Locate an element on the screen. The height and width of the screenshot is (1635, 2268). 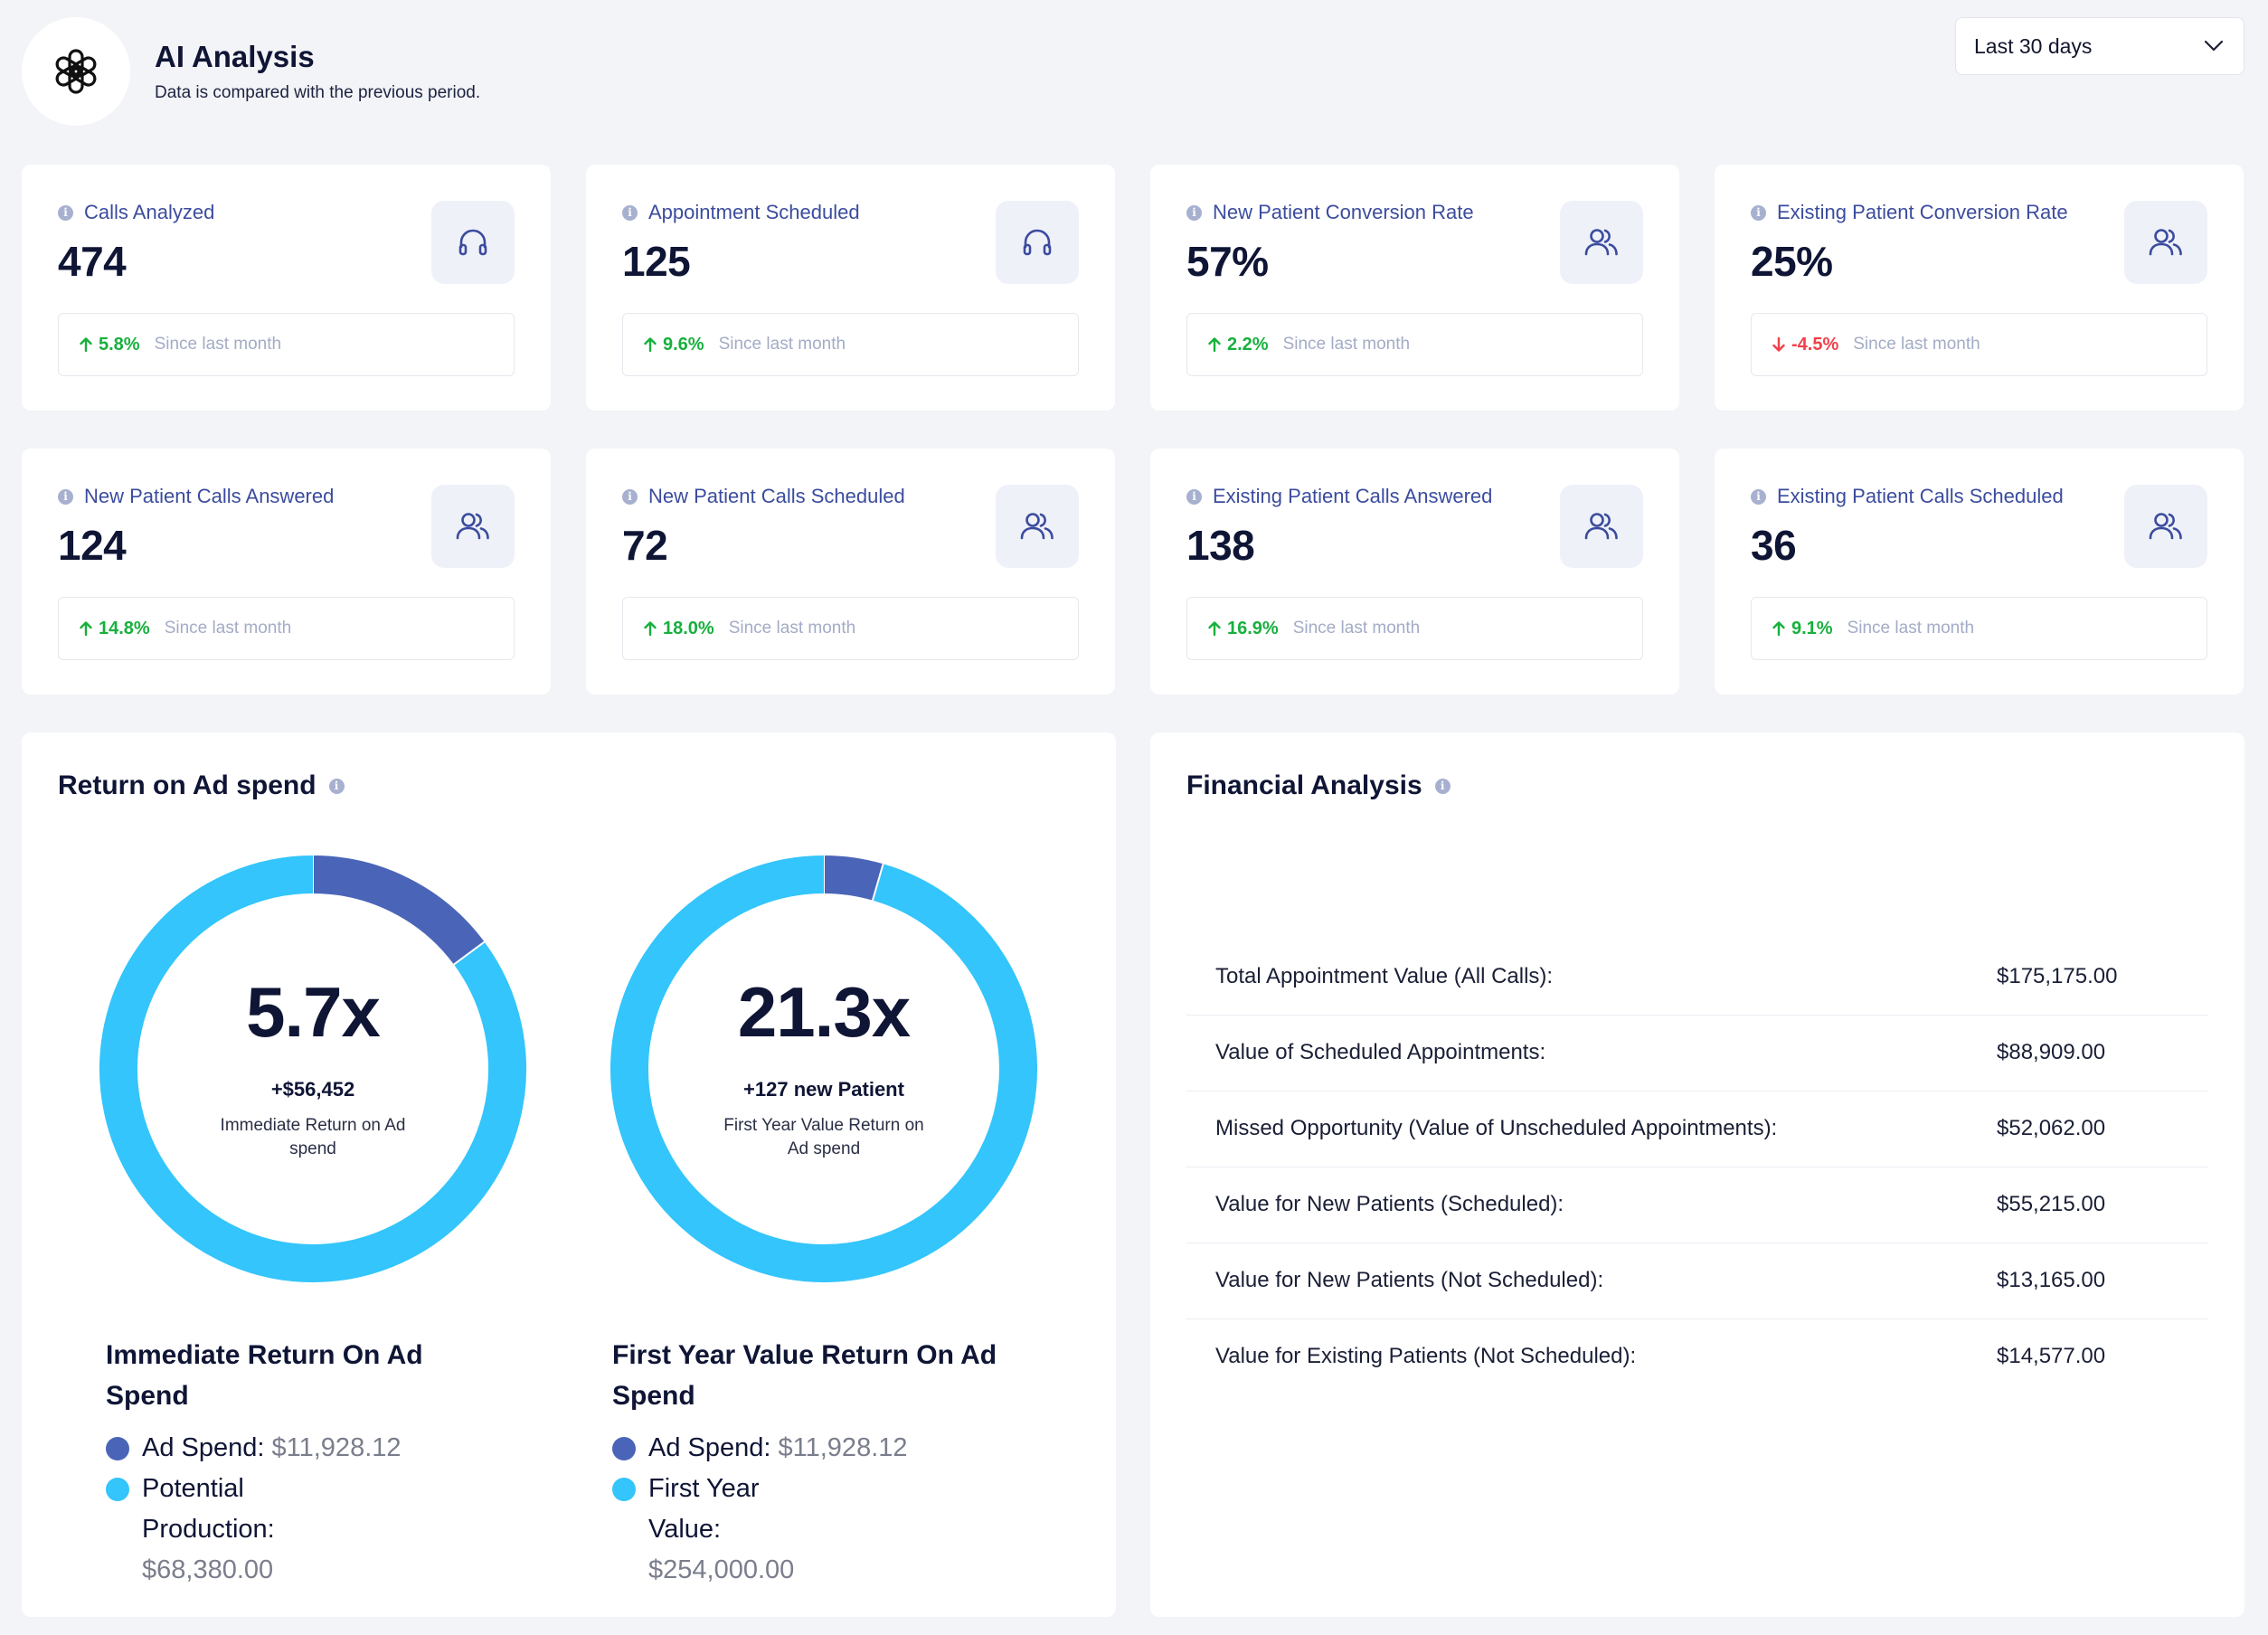
financial-row-label: Value for New Patients (Not Scheduled): is located at coordinates (1409, 1280).